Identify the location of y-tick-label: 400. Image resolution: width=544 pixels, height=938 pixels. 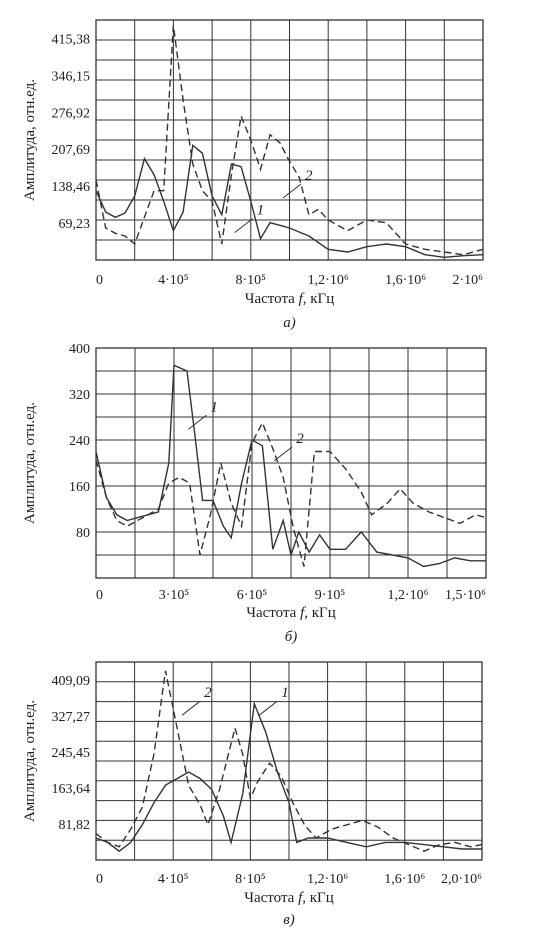
(79, 349).